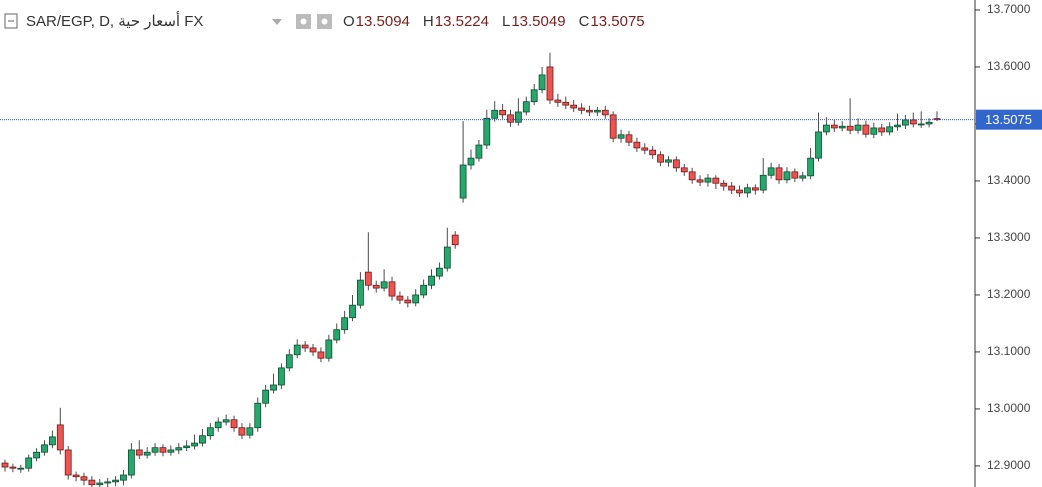 The width and height of the screenshot is (1042, 487). I want to click on last-price-box, so click(1009, 119).